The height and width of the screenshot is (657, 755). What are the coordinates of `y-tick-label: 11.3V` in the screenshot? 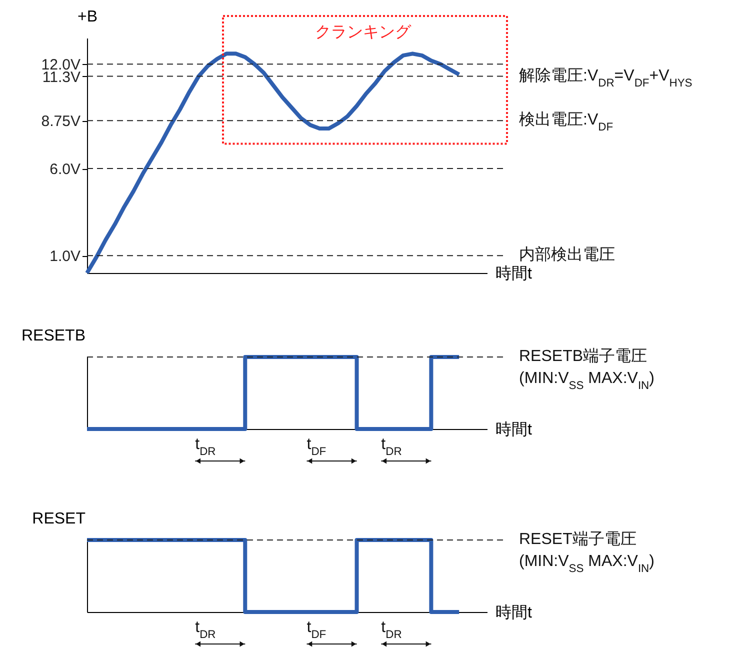 It's located at (61, 77).